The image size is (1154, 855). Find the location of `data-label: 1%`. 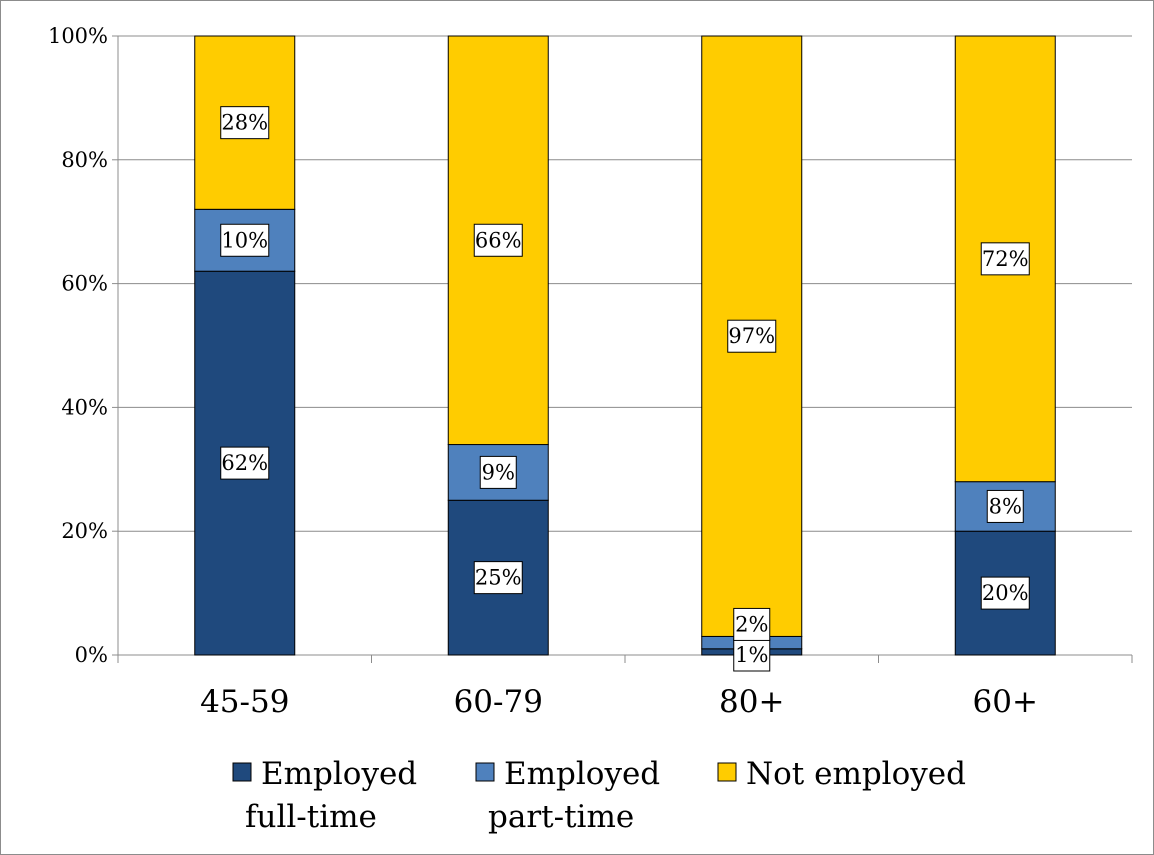

data-label: 1% is located at coordinates (751, 655).